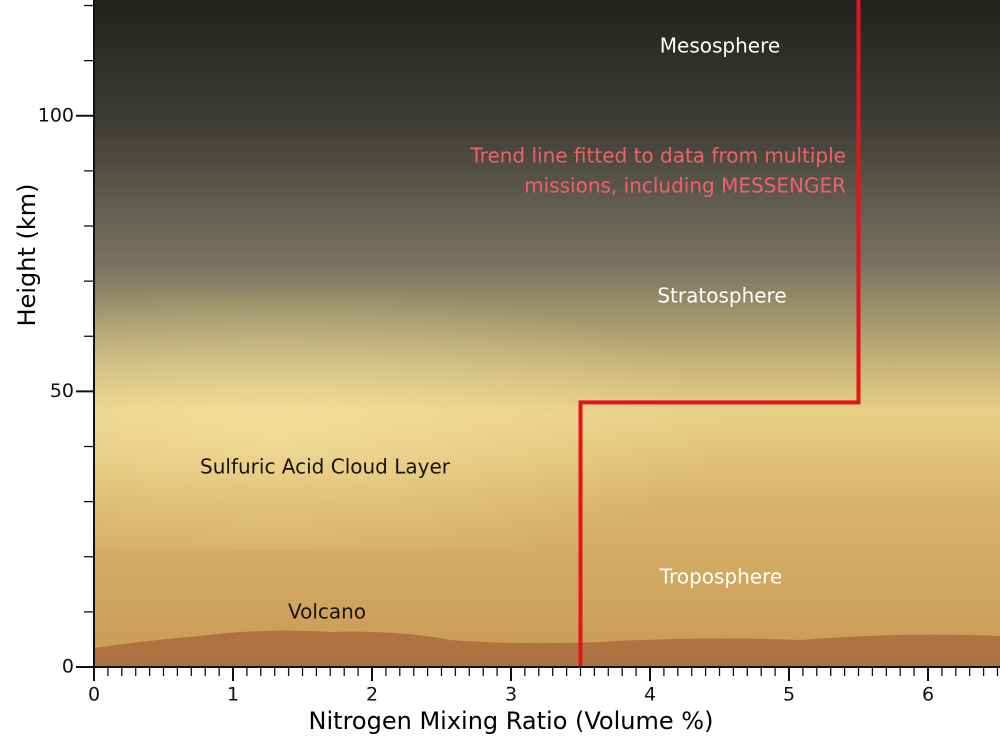 Image resolution: width=1000 pixels, height=749 pixels. What do you see at coordinates (721, 296) in the screenshot?
I see `annotation: Stratosphere` at bounding box center [721, 296].